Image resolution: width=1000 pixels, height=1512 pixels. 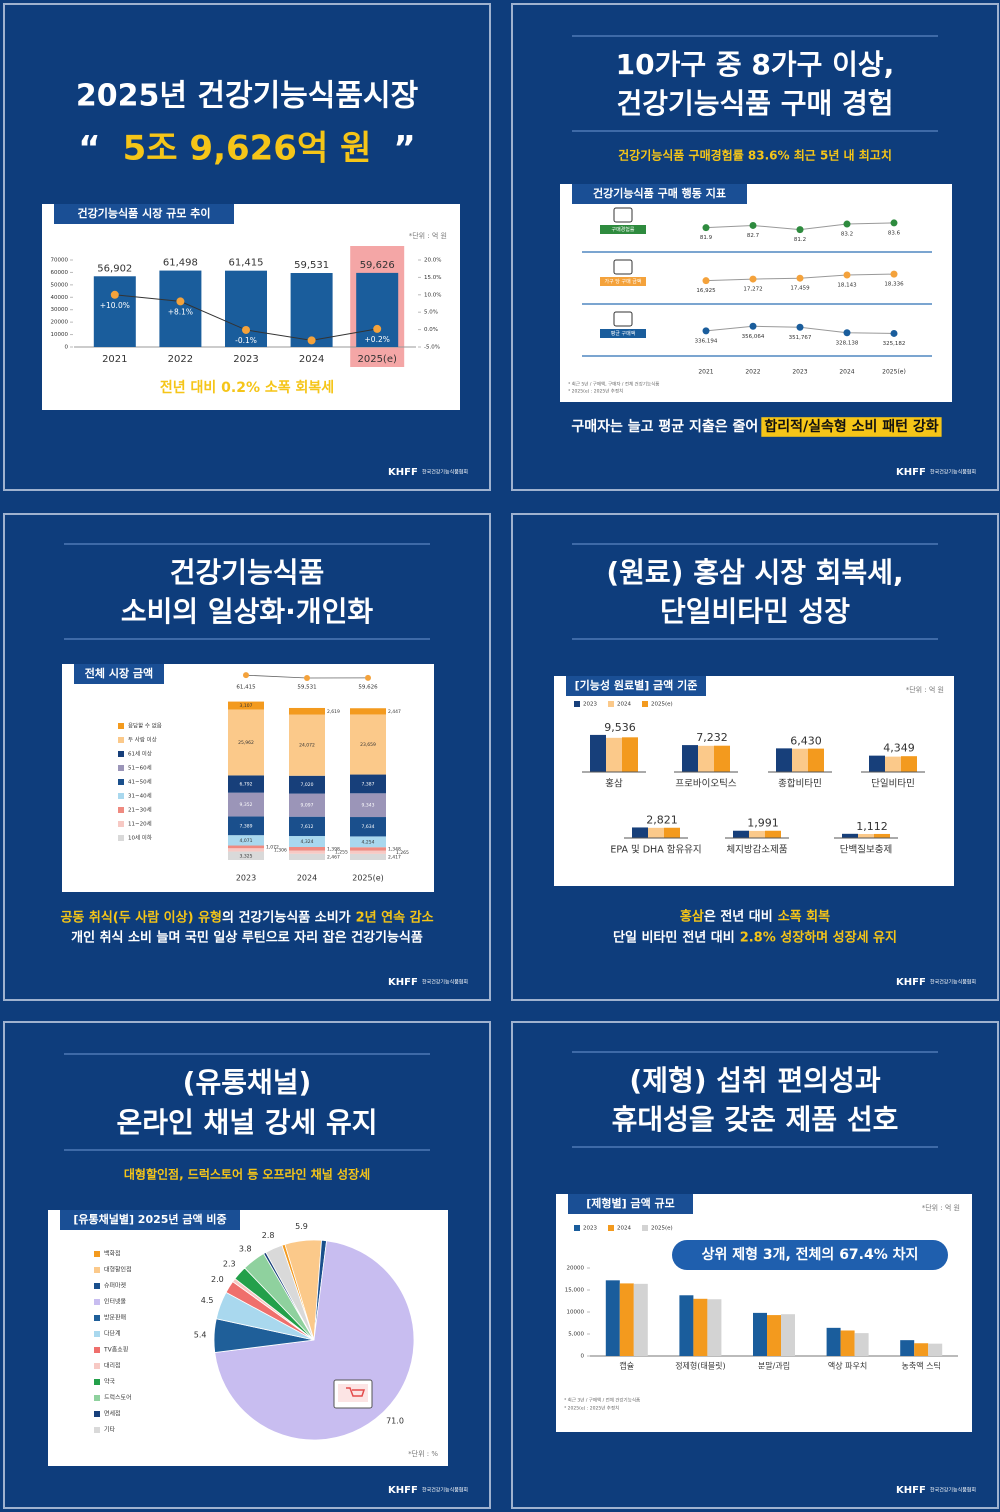 I want to click on legend-label: TV홈쇼핑, so click(x=115, y=1350).